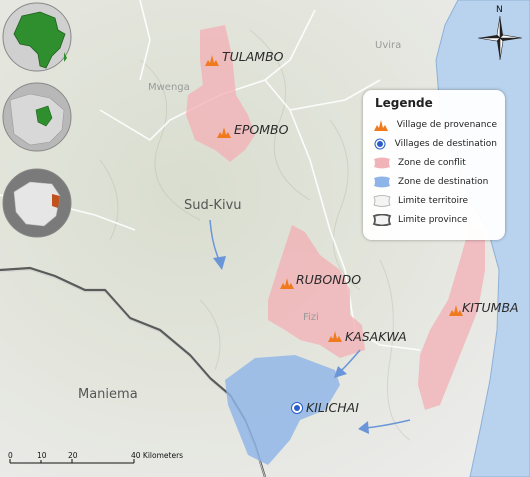 This screenshot has height=477, width=530. Describe the element at coordinates (445, 143) in the screenshot. I see `legend-label: Villages de destination` at that location.